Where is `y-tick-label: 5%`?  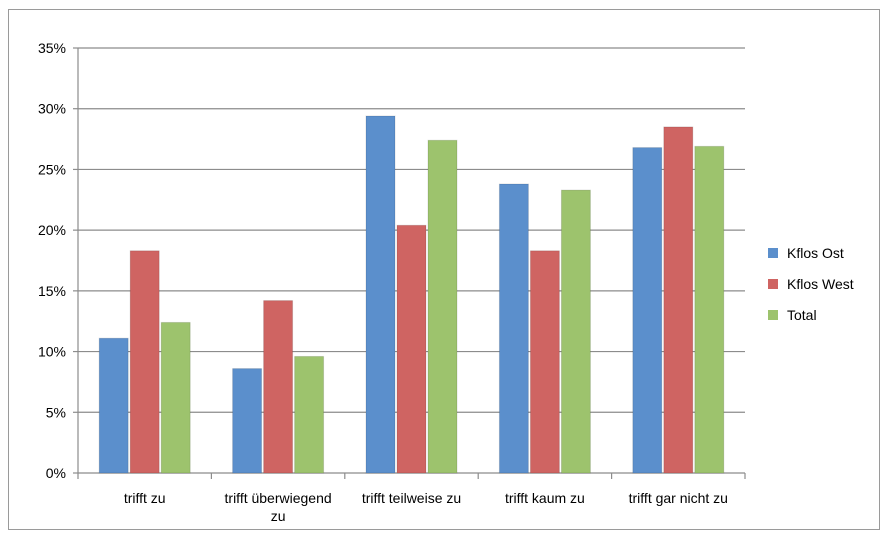
y-tick-label: 5% is located at coordinates (56, 412).